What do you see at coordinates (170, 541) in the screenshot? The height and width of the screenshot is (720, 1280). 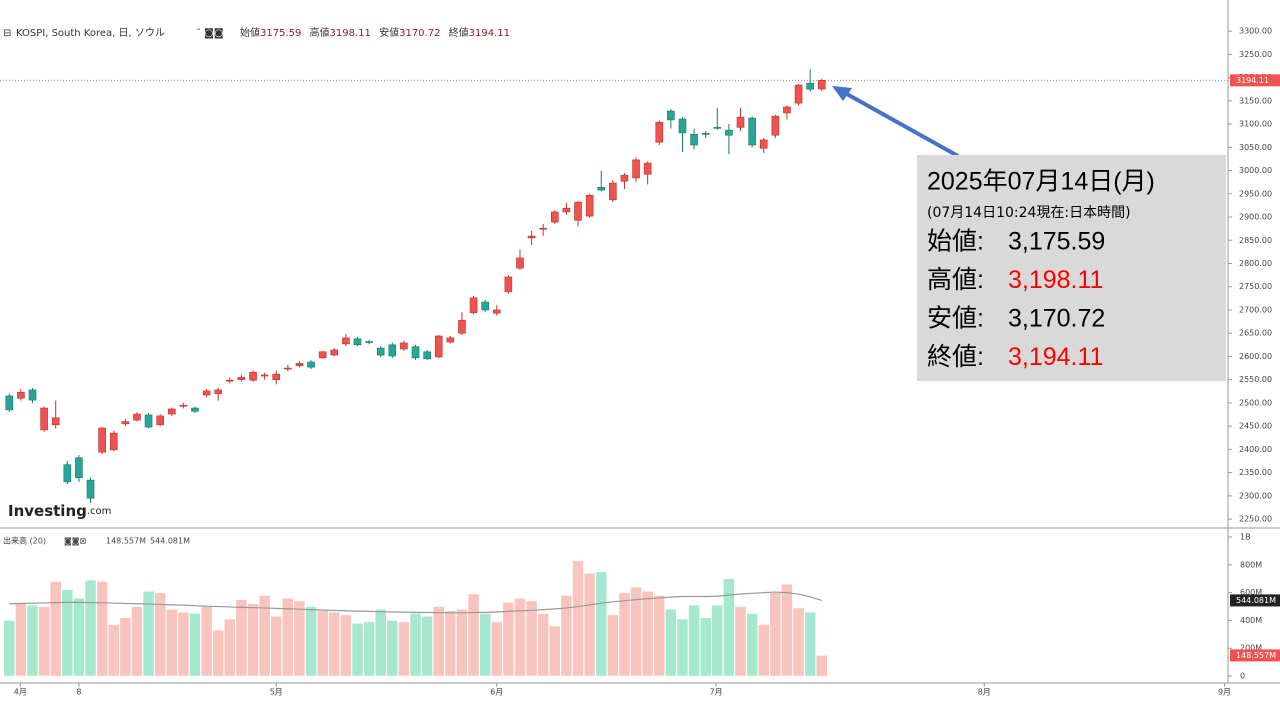 I see `volume-ma-value: 544.081M` at bounding box center [170, 541].